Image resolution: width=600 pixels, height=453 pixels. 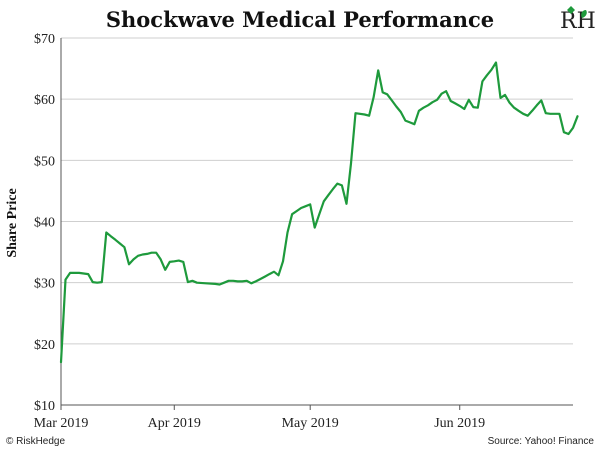 What do you see at coordinates (584, 14) in the screenshot?
I see `logo-sprout-icon` at bounding box center [584, 14].